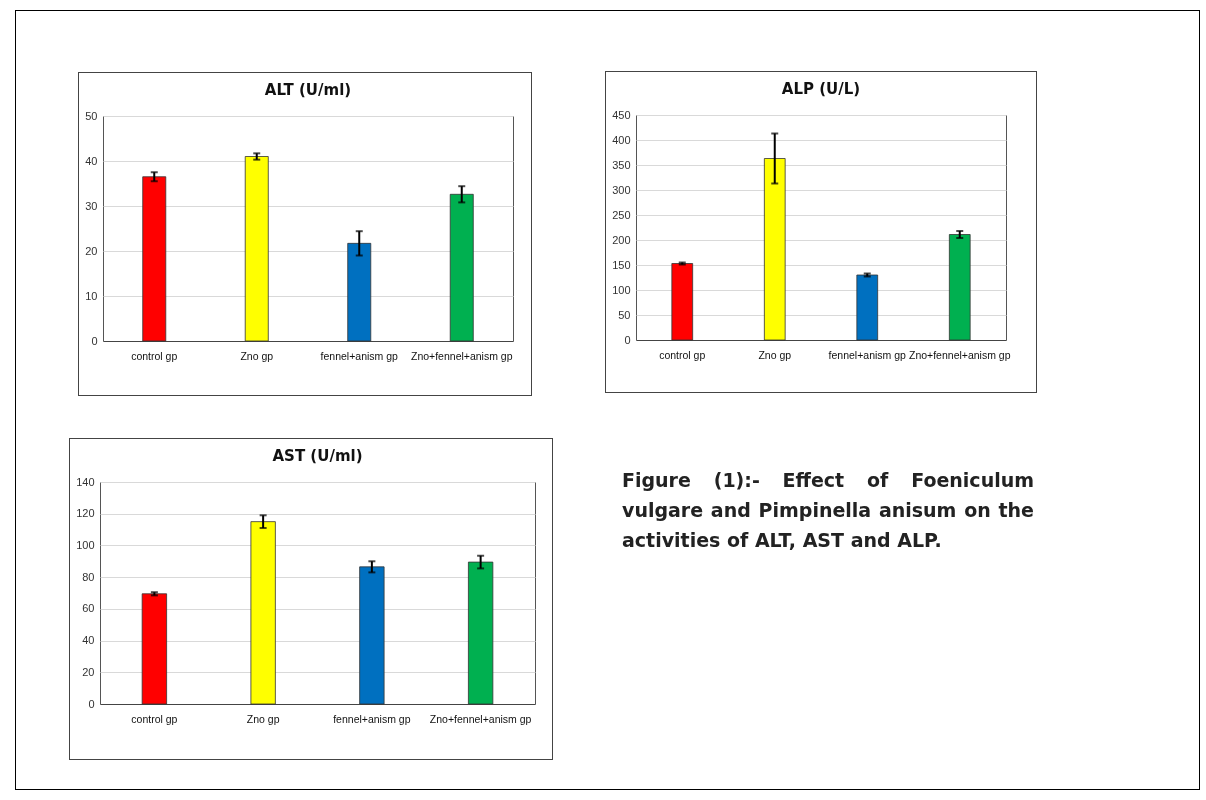 Image resolution: width=1206 pixels, height=800 pixels. What do you see at coordinates (91, 205) in the screenshot?
I see `y-tick-label: 30` at bounding box center [91, 205].